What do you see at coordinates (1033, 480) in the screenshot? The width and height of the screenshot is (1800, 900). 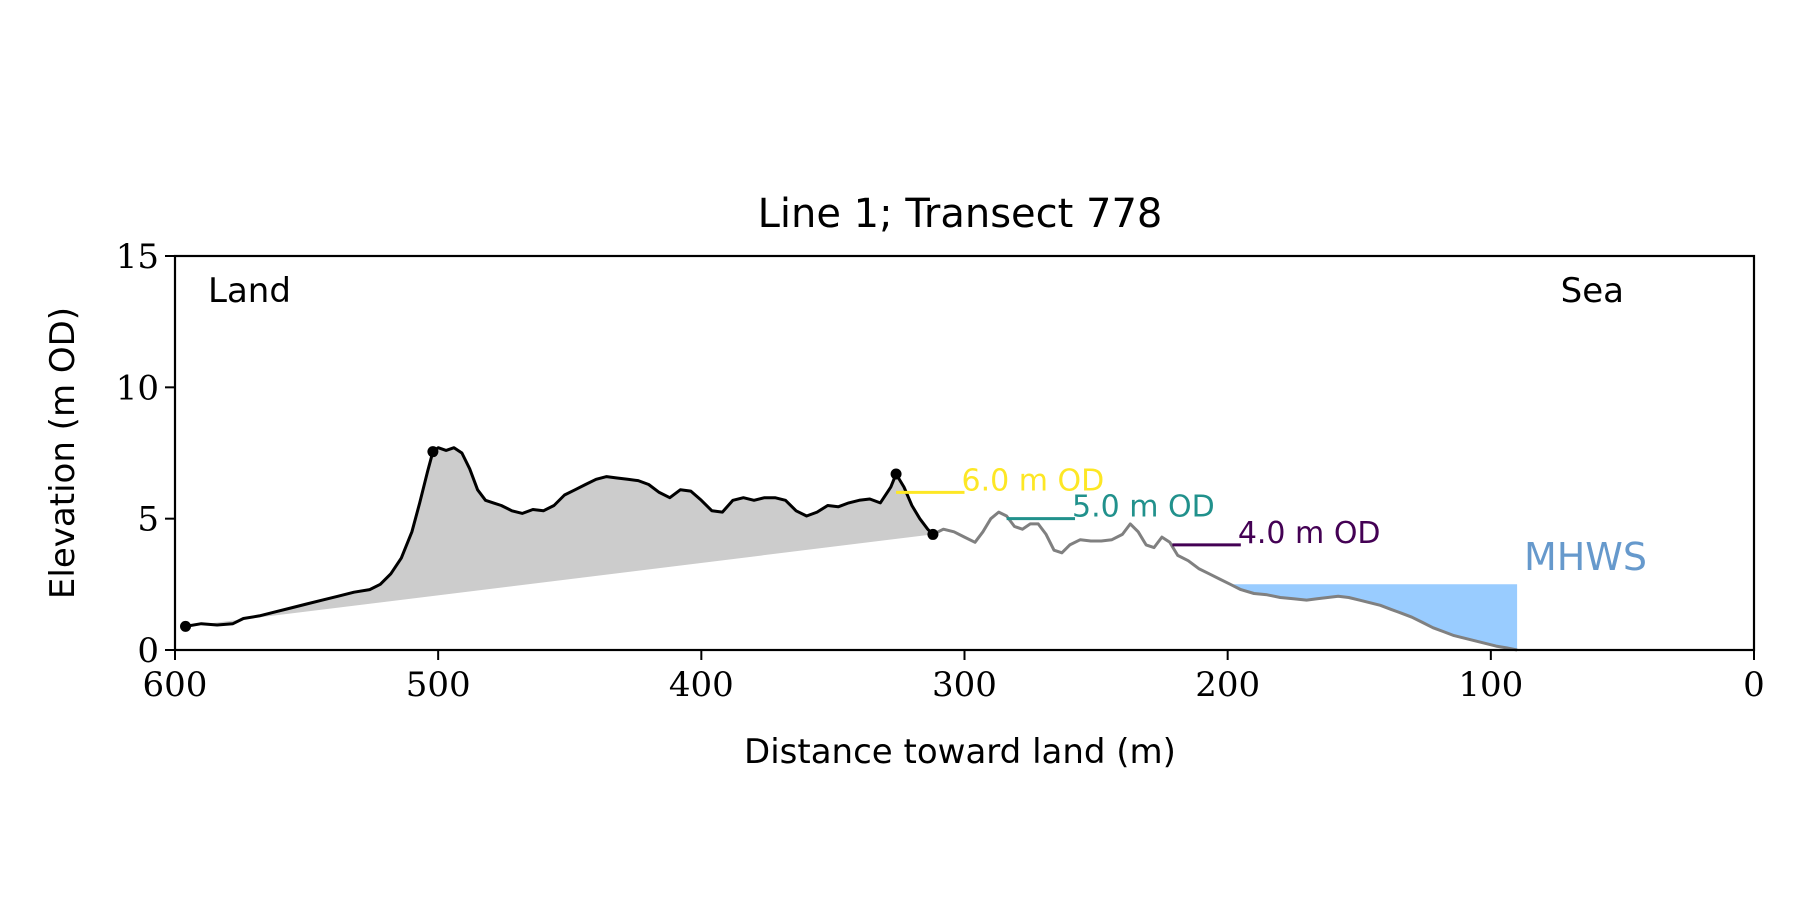 I see `contour-label-1: 6.0 m OD` at bounding box center [1033, 480].